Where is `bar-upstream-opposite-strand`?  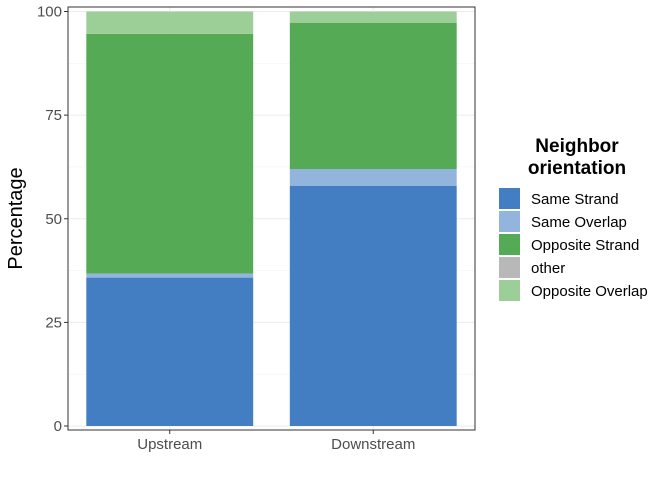 bar-upstream-opposite-strand is located at coordinates (170, 153).